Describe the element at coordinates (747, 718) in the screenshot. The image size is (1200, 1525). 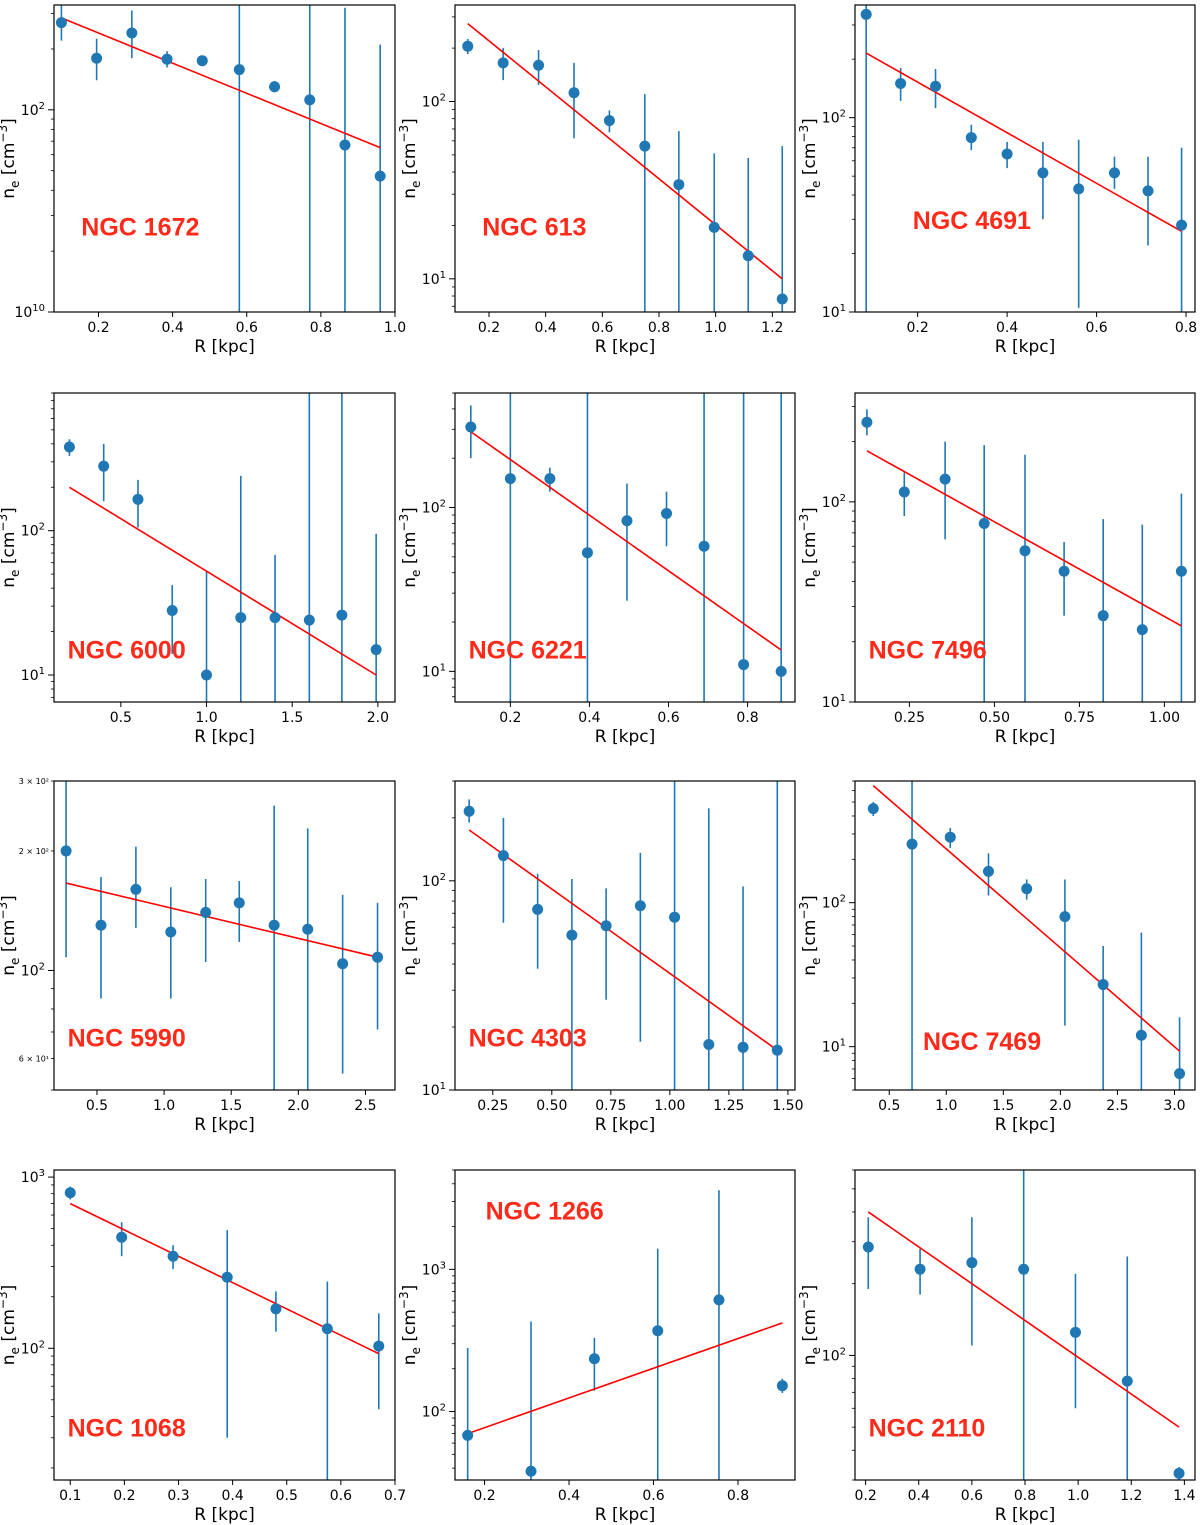
I see `x-tick-label: 0.8` at that location.